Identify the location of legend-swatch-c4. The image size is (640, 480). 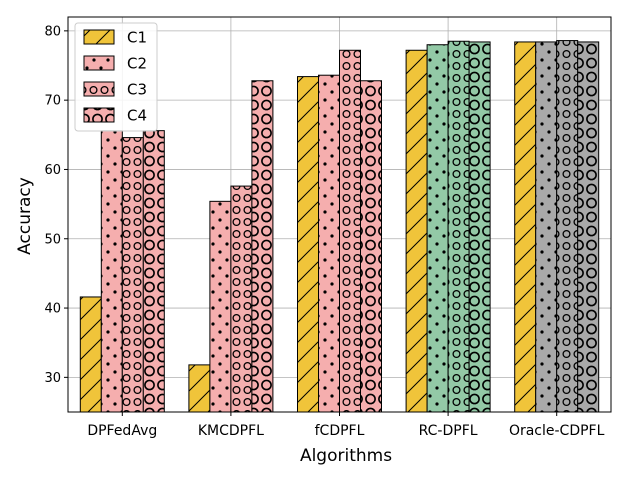
(99, 115).